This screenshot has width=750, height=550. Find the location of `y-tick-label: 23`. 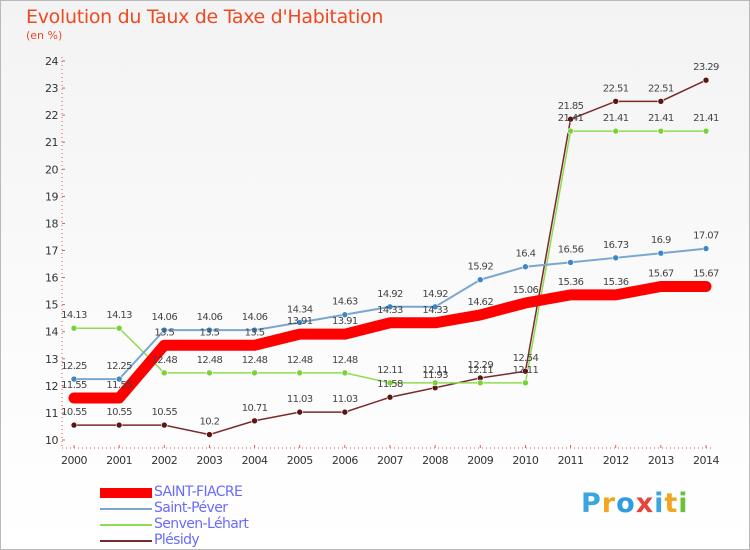

y-tick-label: 23 is located at coordinates (51, 88).